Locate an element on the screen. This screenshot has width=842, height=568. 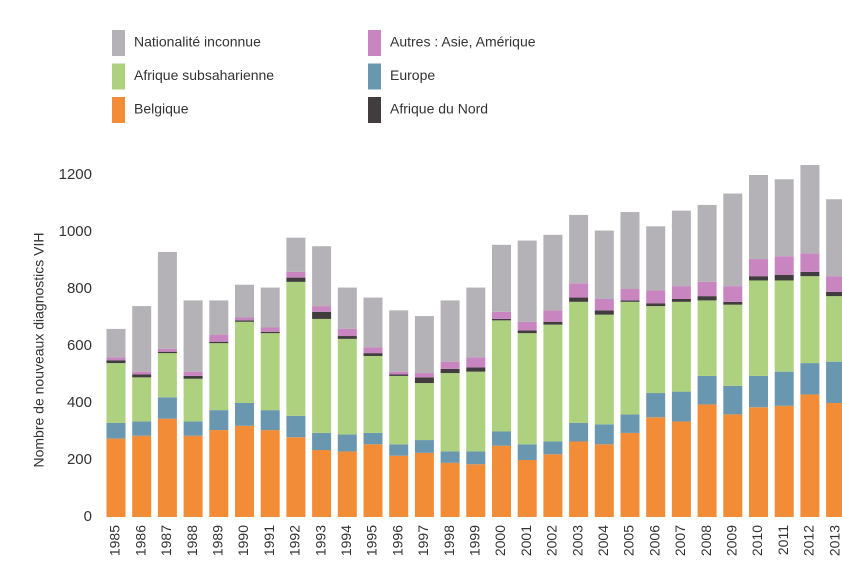
x-tick-label: 1992 is located at coordinates (295, 540).